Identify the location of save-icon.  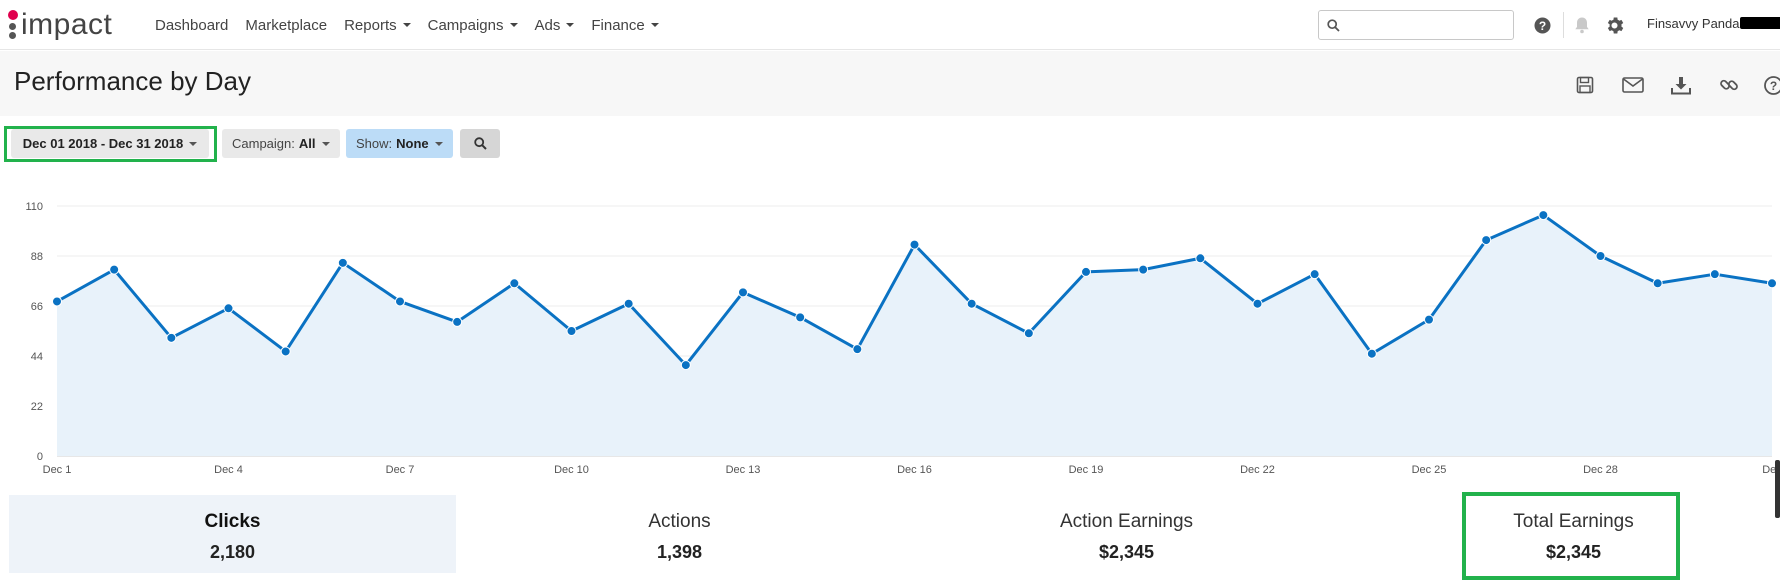
(1585, 85).